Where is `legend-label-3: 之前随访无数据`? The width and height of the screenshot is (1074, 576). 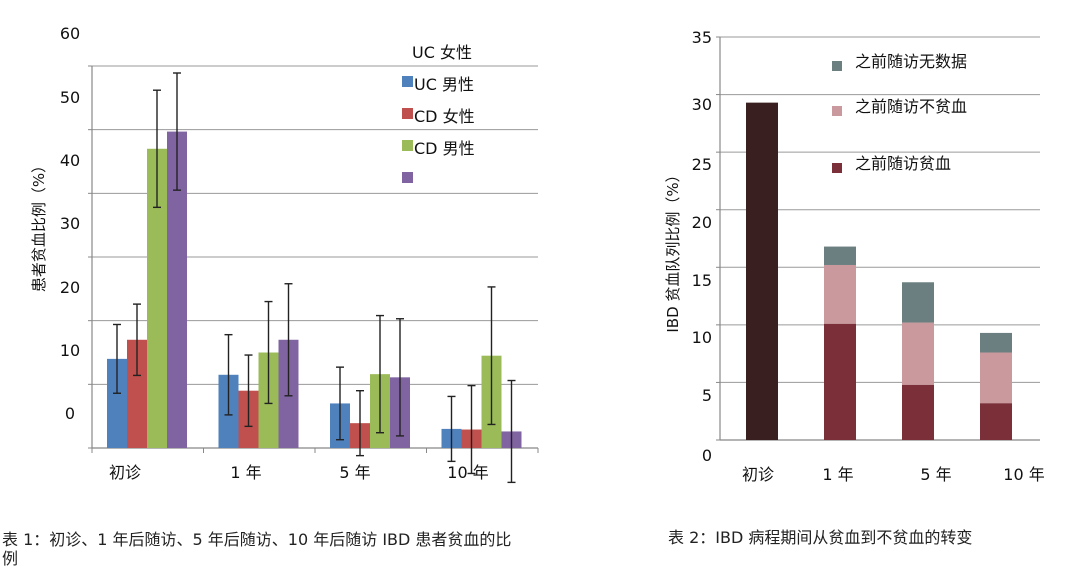
legend-label-3: 之前随访无数据 is located at coordinates (911, 61).